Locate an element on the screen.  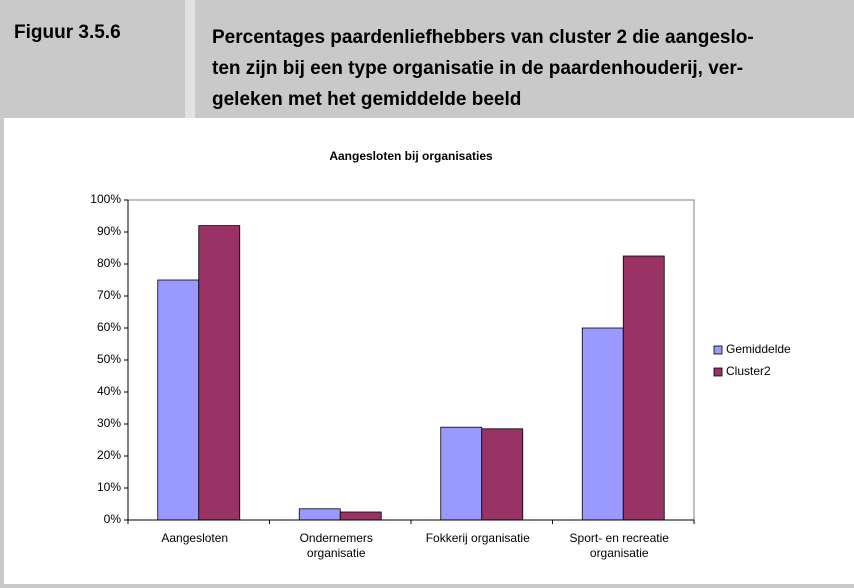
y-tick-label: 20% is located at coordinates (109, 455).